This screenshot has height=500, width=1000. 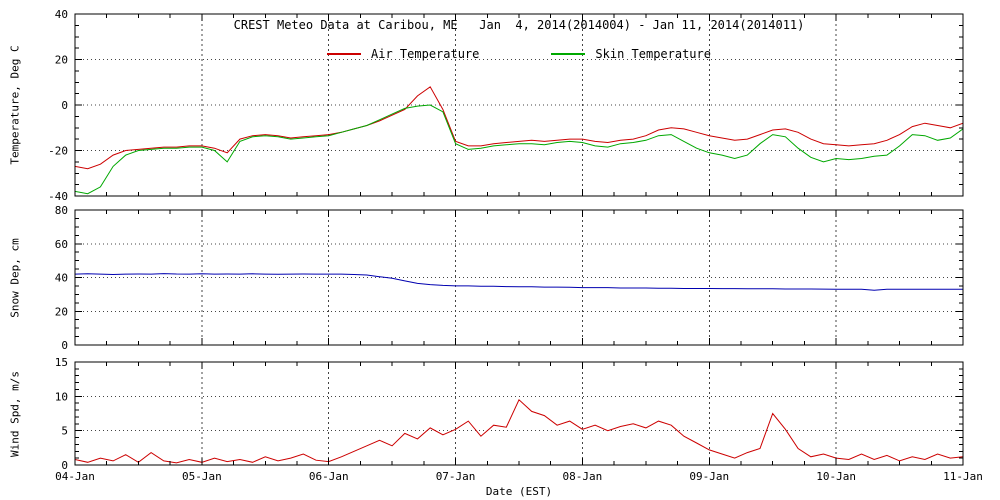 I want to click on x-tick-label: 11-Jan, so click(x=963, y=476).